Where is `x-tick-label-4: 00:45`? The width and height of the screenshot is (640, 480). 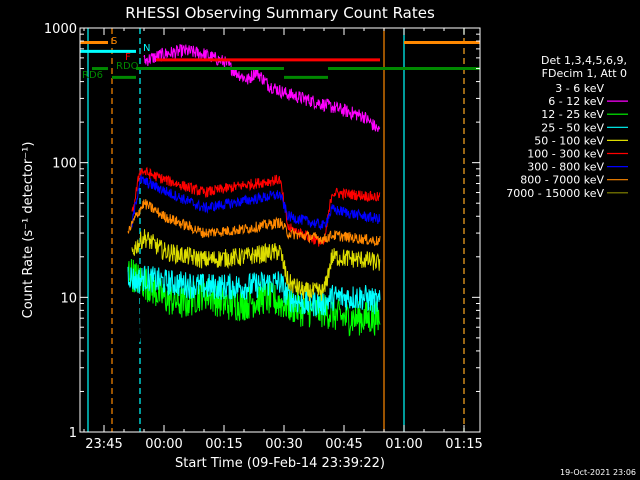
x-tick-label-4: 00:45 is located at coordinates (343, 444).